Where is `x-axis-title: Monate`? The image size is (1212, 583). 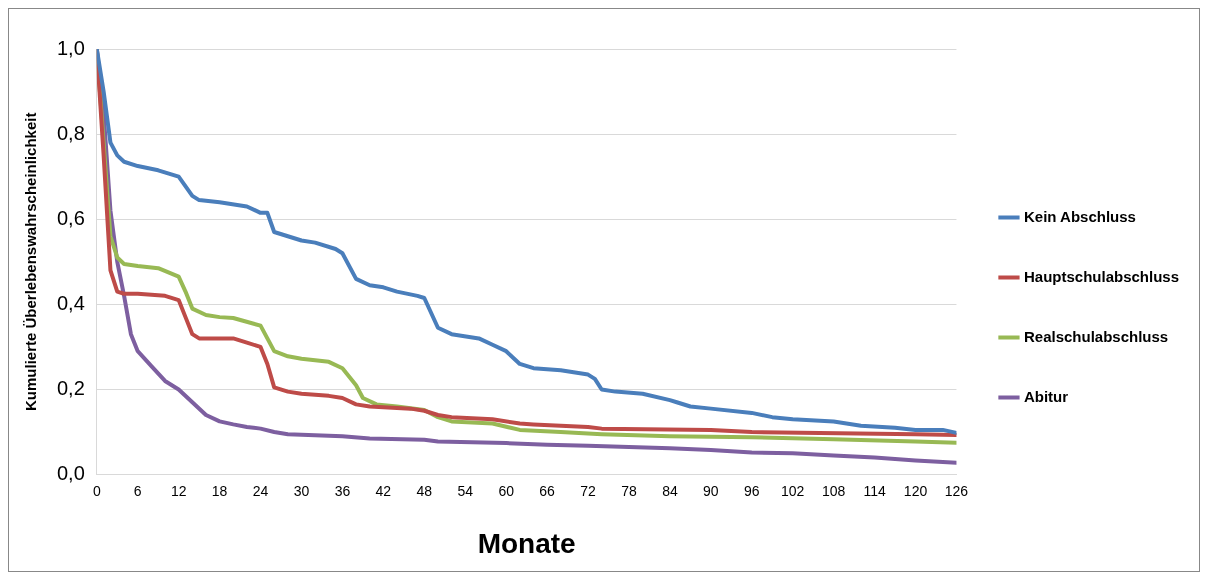
x-axis-title: Monate is located at coordinates (526, 543).